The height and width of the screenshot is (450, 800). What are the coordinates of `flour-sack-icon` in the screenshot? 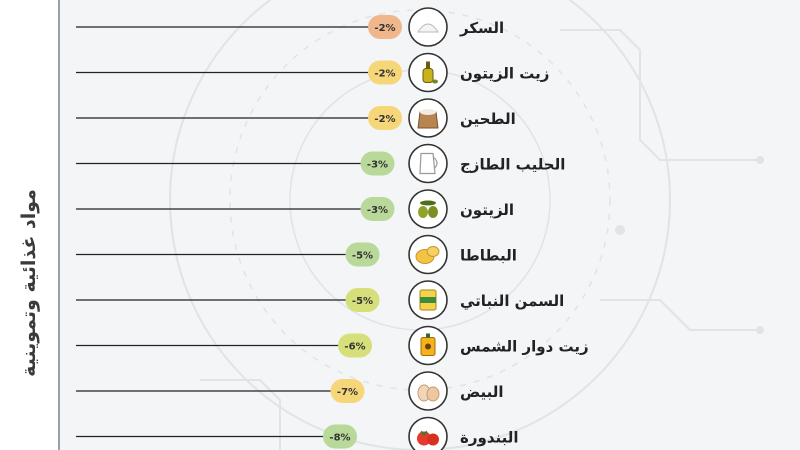 It's located at (428, 119).